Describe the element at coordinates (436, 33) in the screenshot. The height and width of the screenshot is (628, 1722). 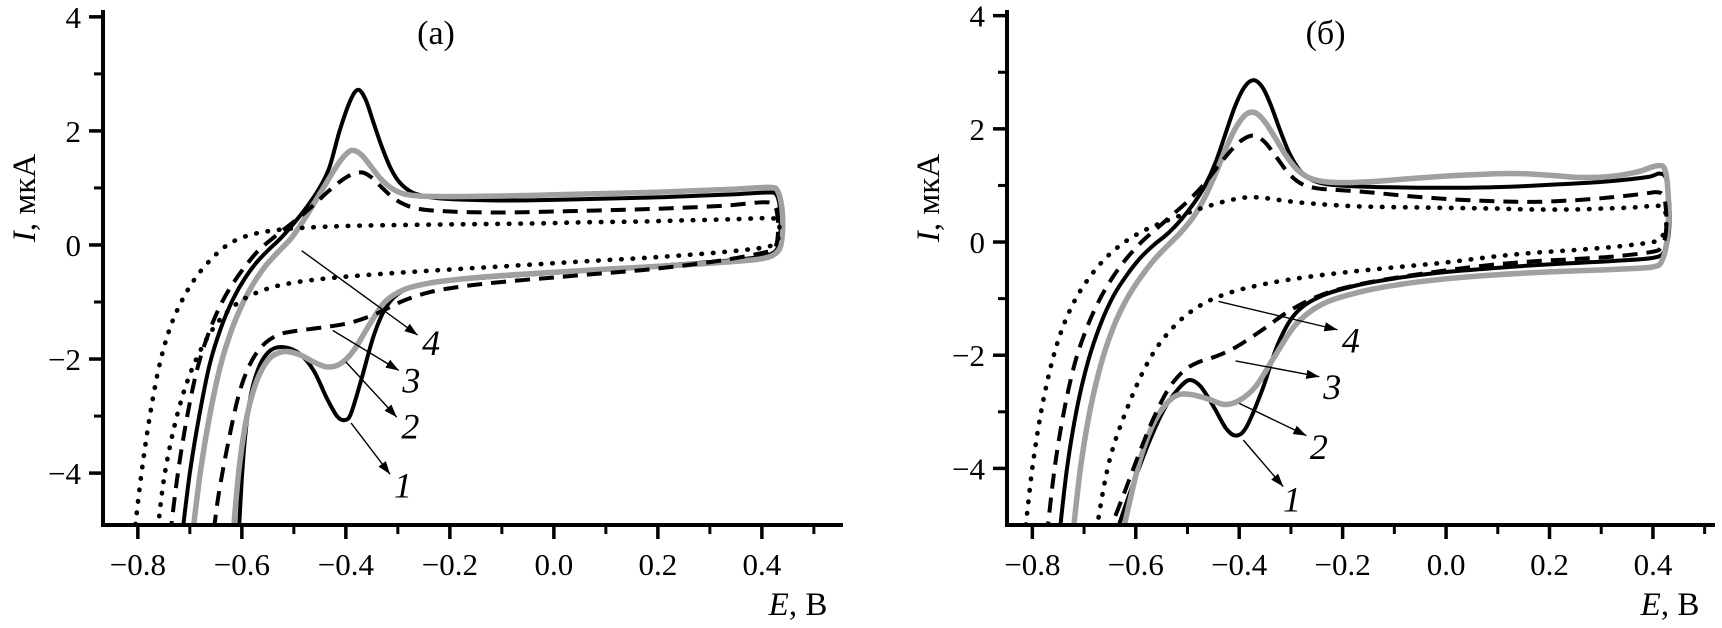
I see `panel-title-a: (а)` at that location.